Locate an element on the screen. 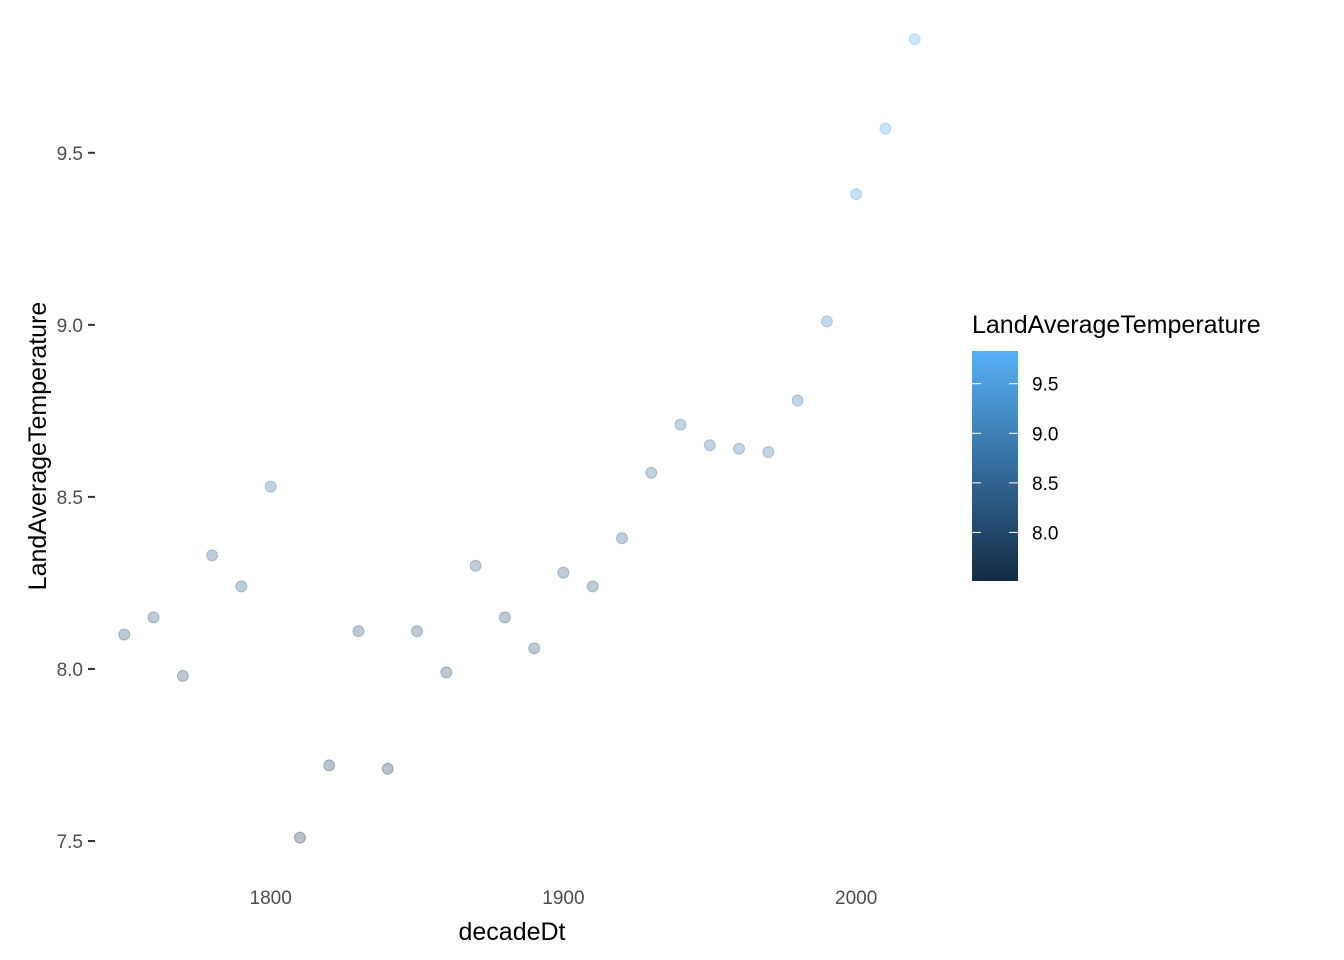 This screenshot has width=1344, height=960. color-legend: LandAverageTemperature 8.0 8.5 9.0 9.5 is located at coordinates (1116, 446).